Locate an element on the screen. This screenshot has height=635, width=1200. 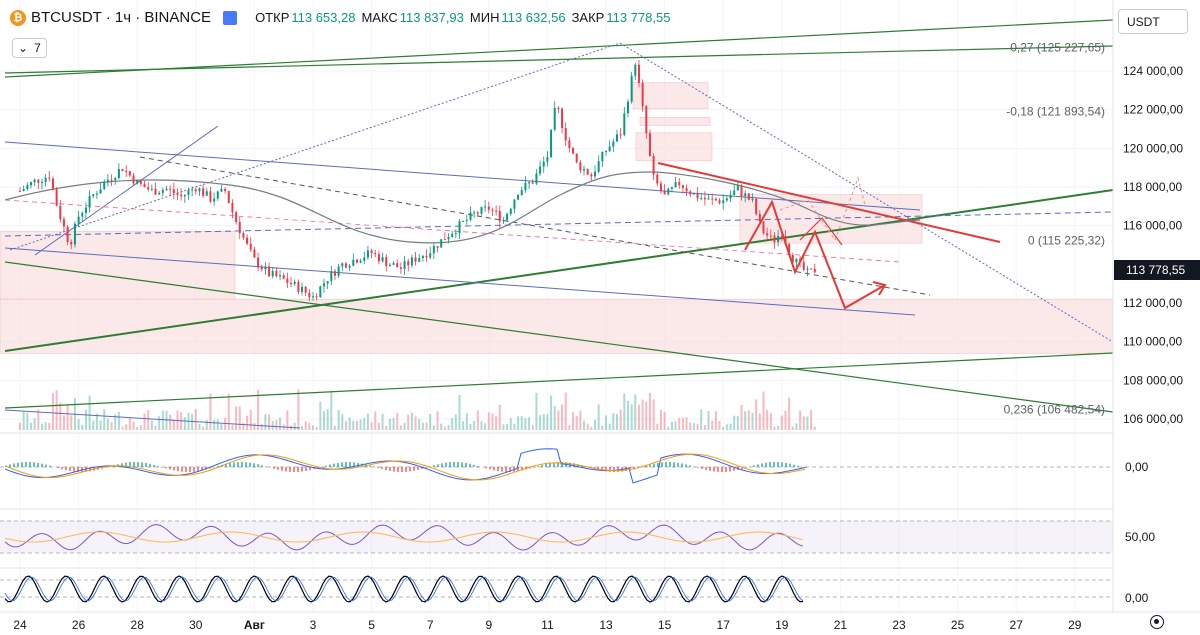
projection-arrows is located at coordinates (815, 242).